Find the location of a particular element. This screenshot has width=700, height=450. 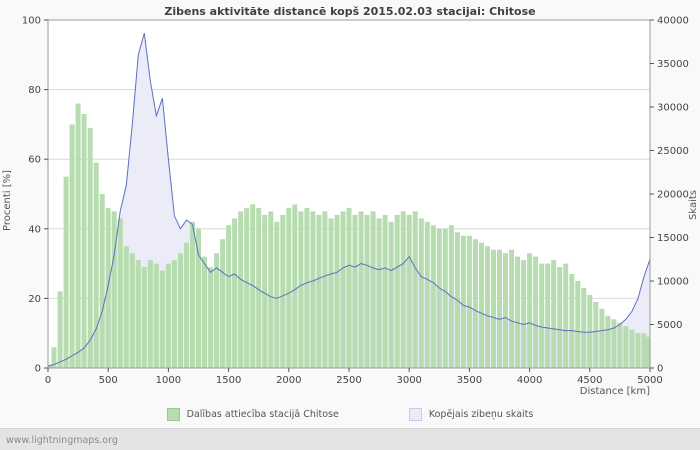

svg-text: 100 is located at coordinates (31, 21).